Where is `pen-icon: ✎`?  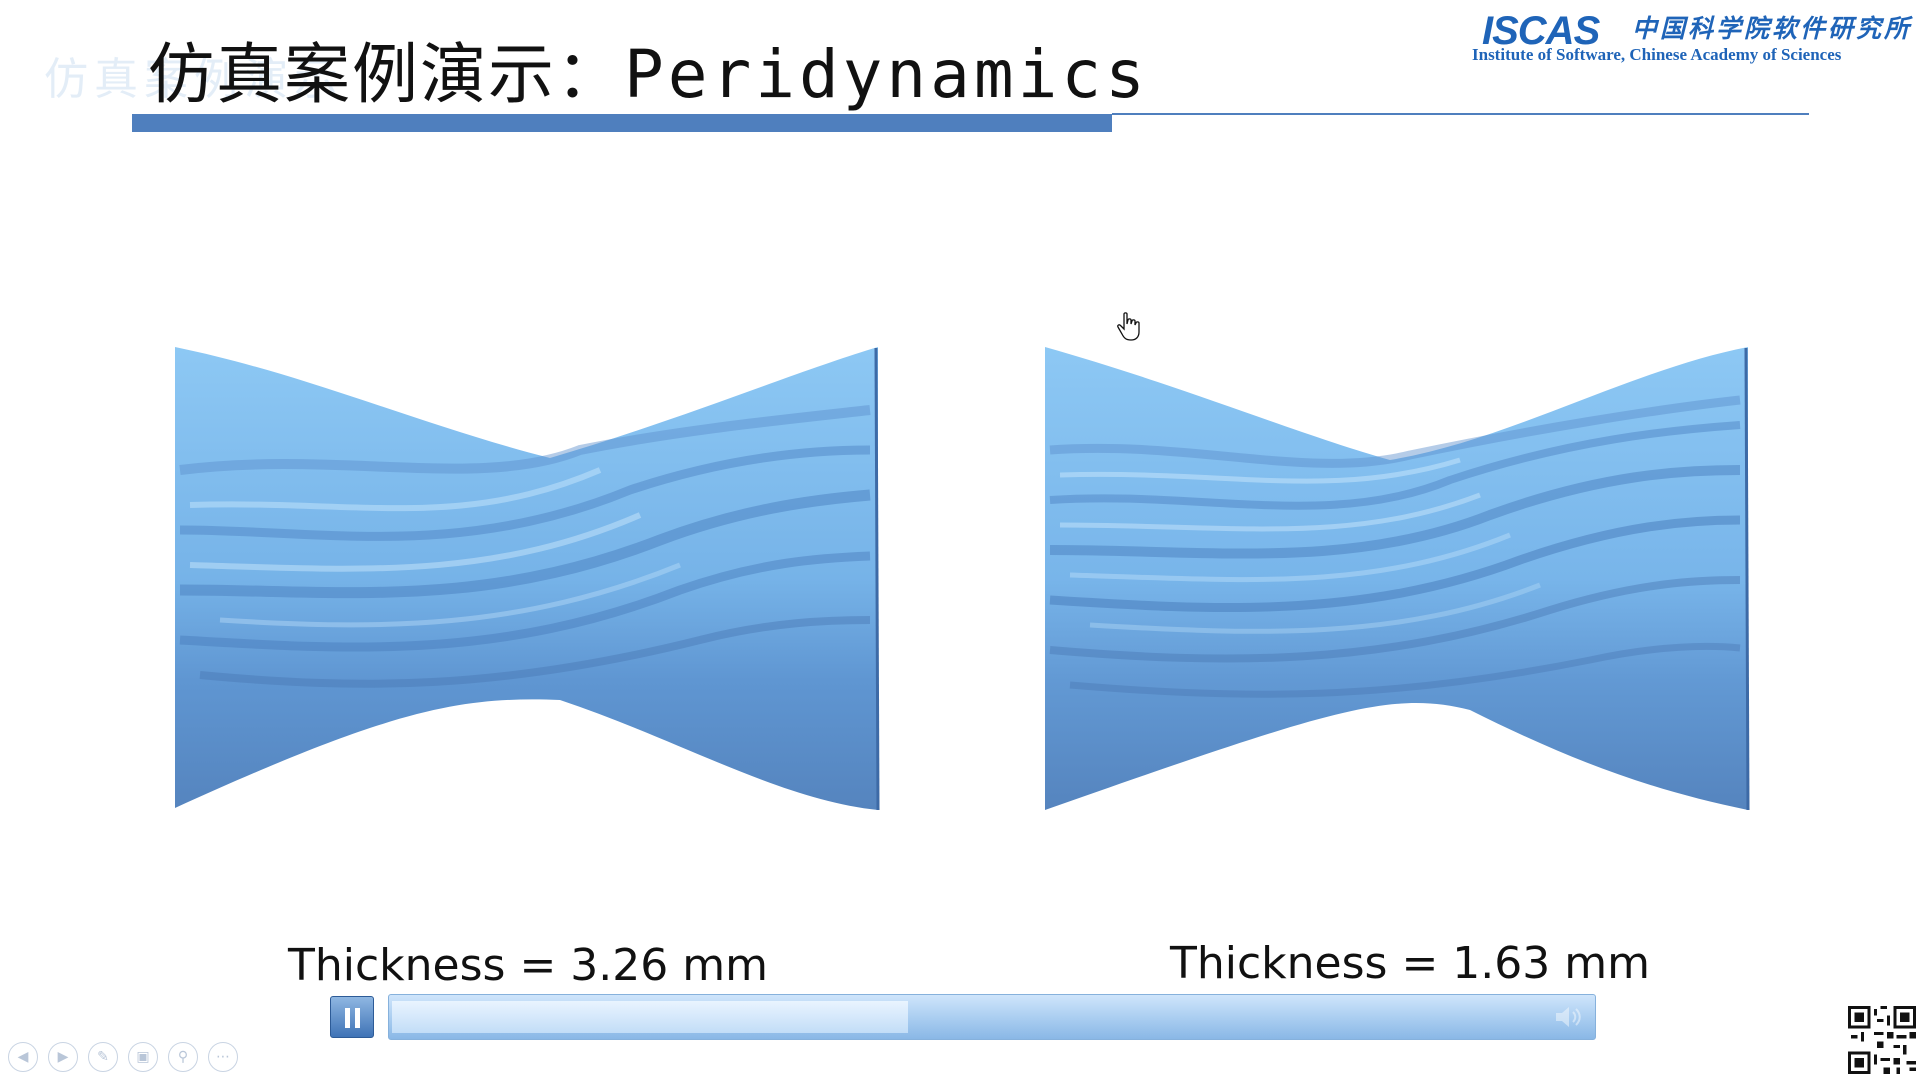
pen-icon: ✎ is located at coordinates (103, 1057).